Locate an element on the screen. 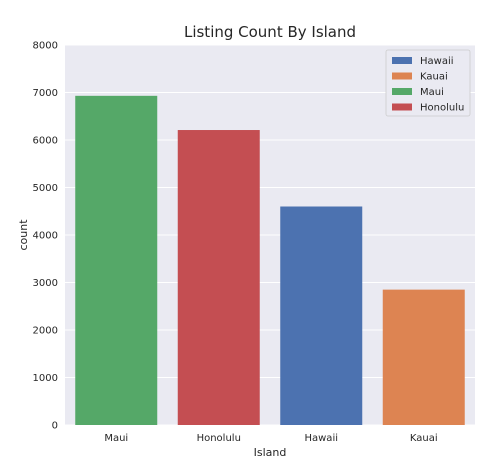 This screenshot has height=476, width=497. bar-hawaii is located at coordinates (321, 315).